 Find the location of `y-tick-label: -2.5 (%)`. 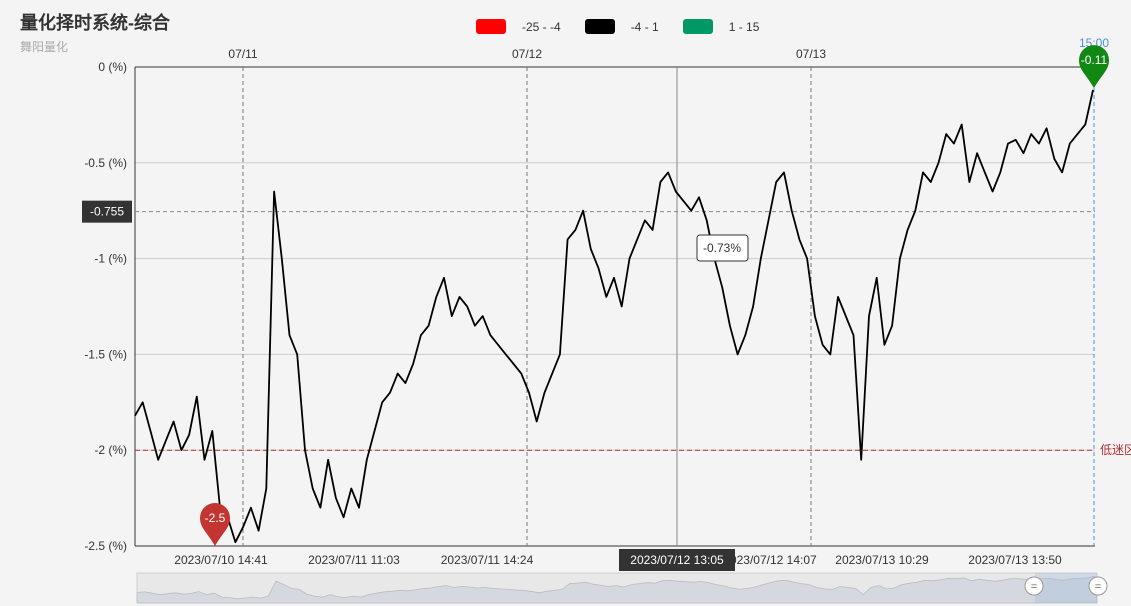

y-tick-label: -2.5 (%) is located at coordinates (105, 546).